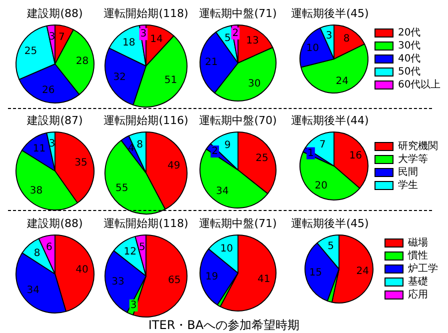 This screenshot has height=333, width=448. Describe the element at coordinates (36, 190) in the screenshot. I see `data-label: 38` at that location.